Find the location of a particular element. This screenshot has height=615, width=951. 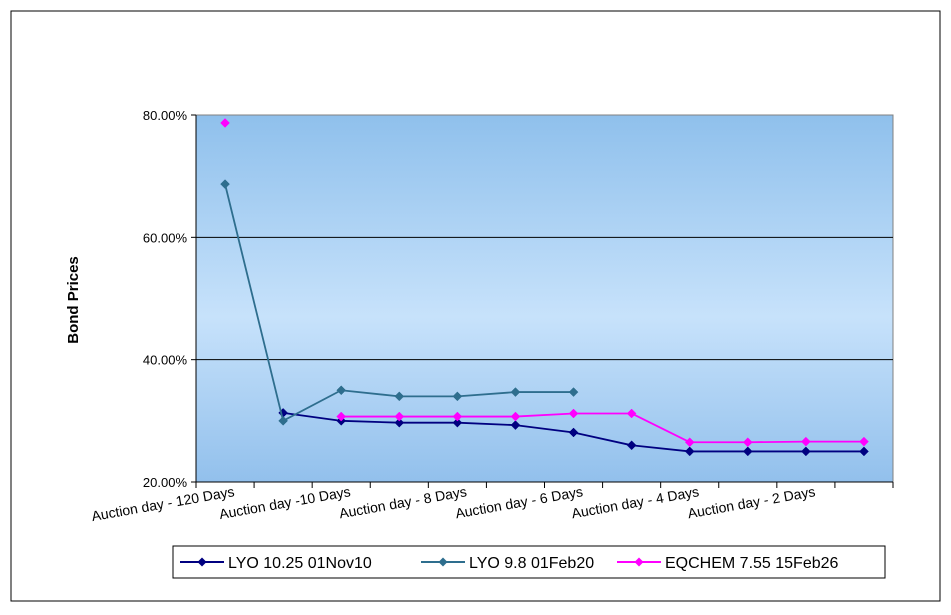

y-tick-label: 40.00% is located at coordinates (165, 360).